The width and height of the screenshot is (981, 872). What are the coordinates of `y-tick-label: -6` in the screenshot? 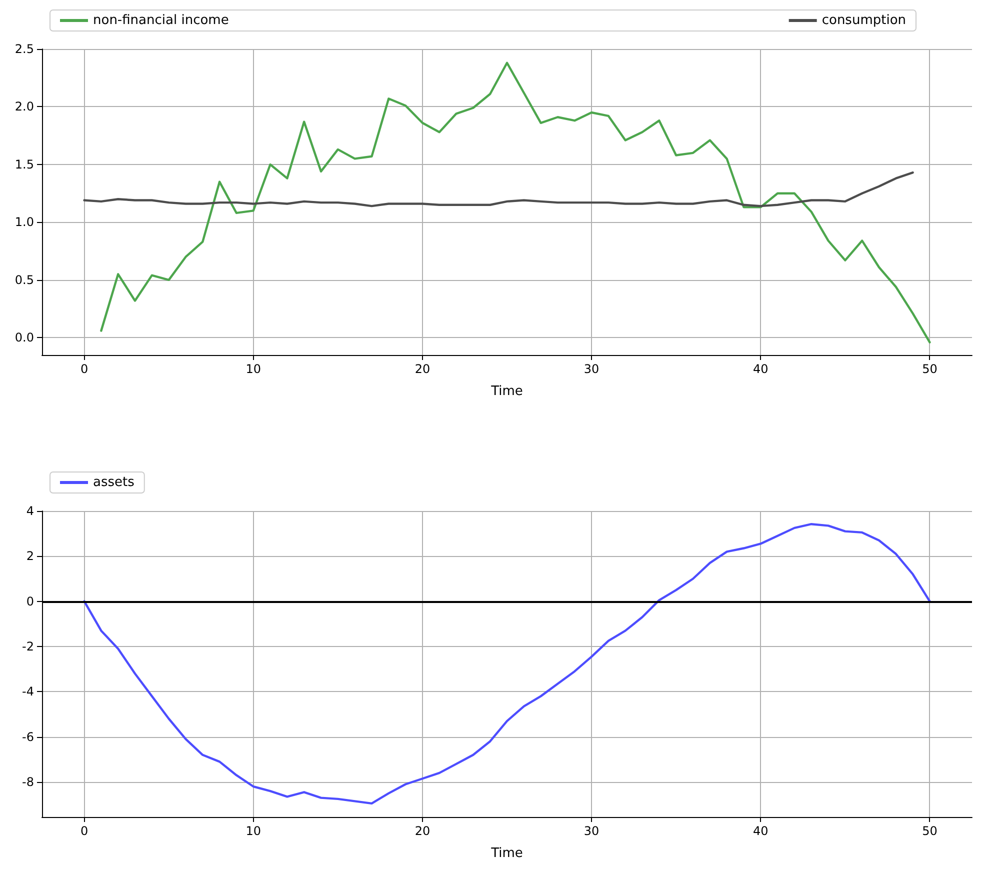 It's located at (28, 737).